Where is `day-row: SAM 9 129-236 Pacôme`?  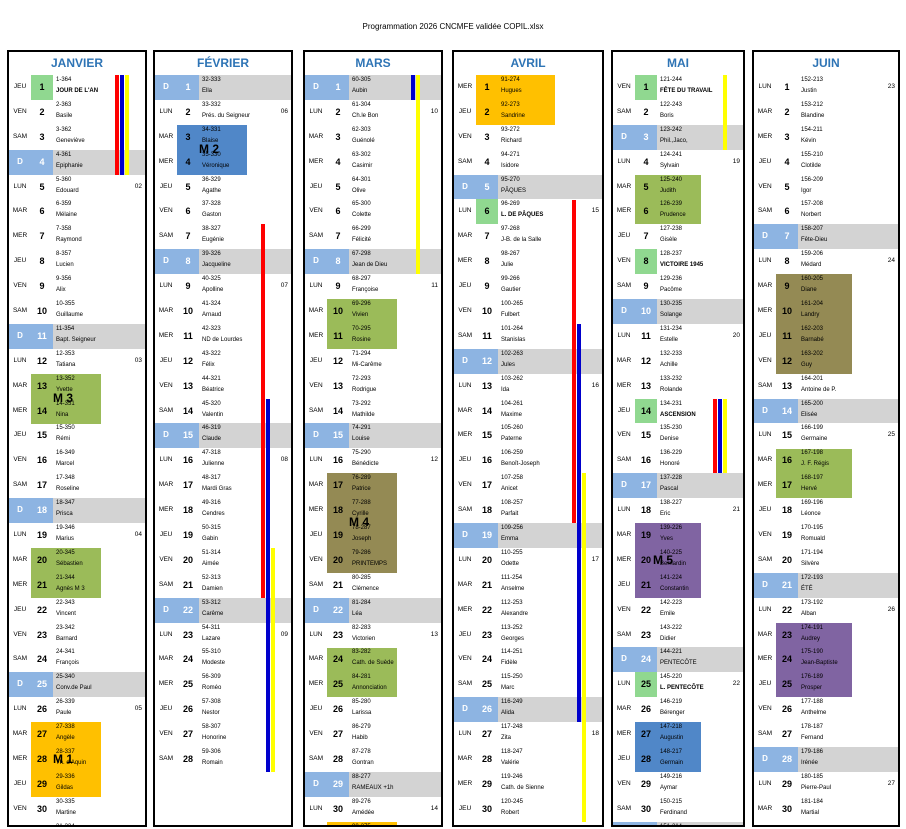 day-row: SAM 9 129-236 Pacôme is located at coordinates (678, 286).